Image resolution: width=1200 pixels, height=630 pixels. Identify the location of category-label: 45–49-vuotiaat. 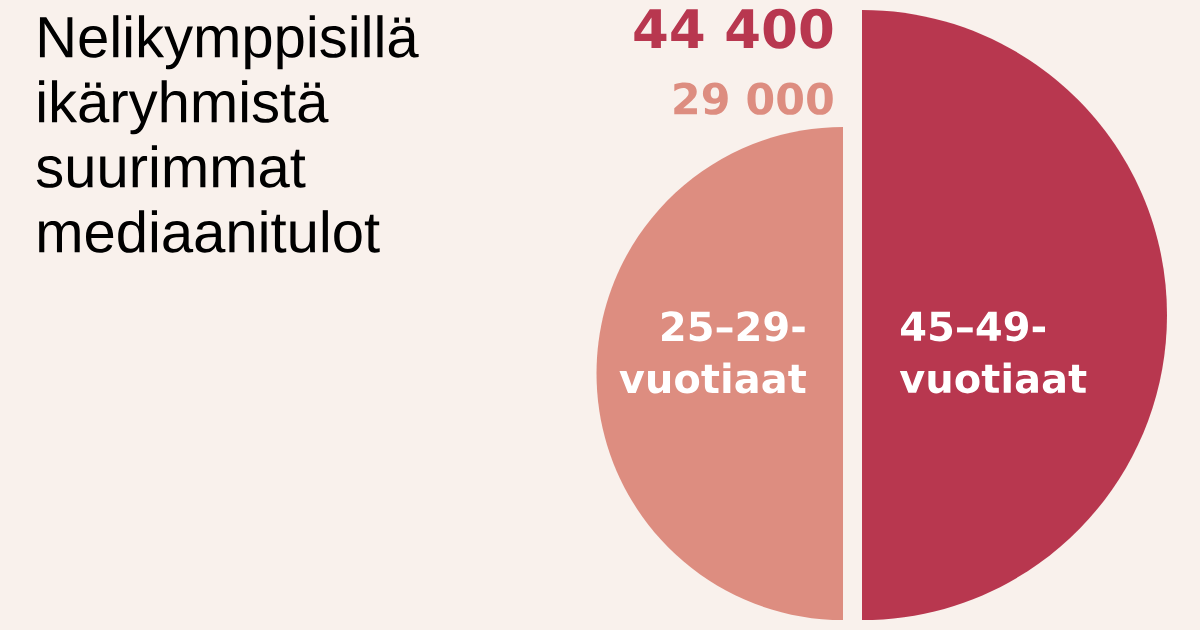
(993, 352).